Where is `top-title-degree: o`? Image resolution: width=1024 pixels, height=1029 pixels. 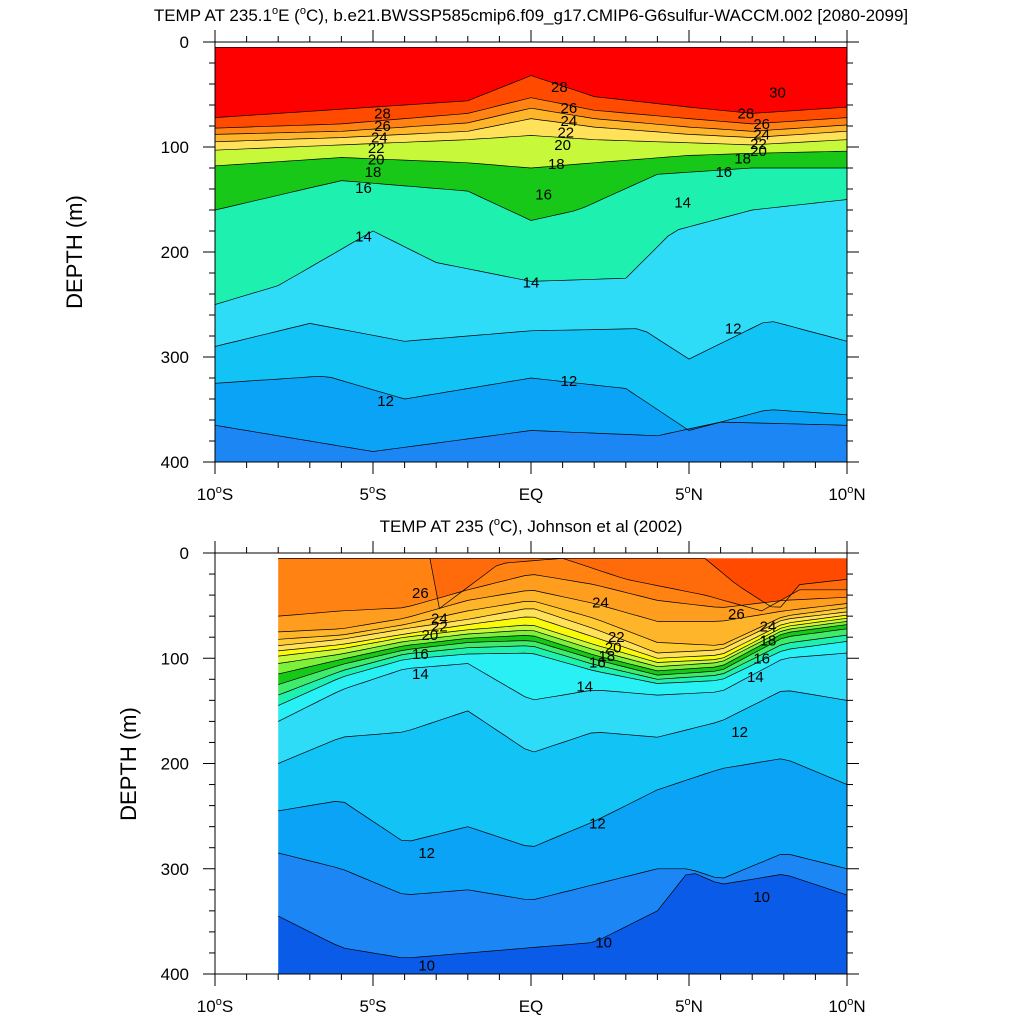 top-title-degree: o is located at coordinates (275, 11).